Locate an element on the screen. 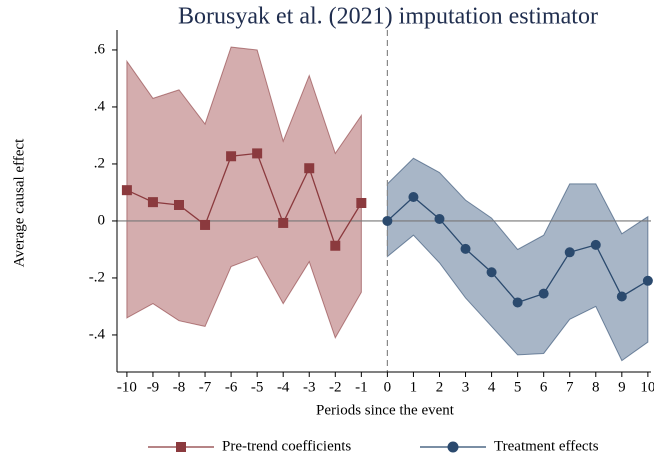 The width and height of the screenshot is (654, 465). x-tick-label: -10 is located at coordinates (127, 387).